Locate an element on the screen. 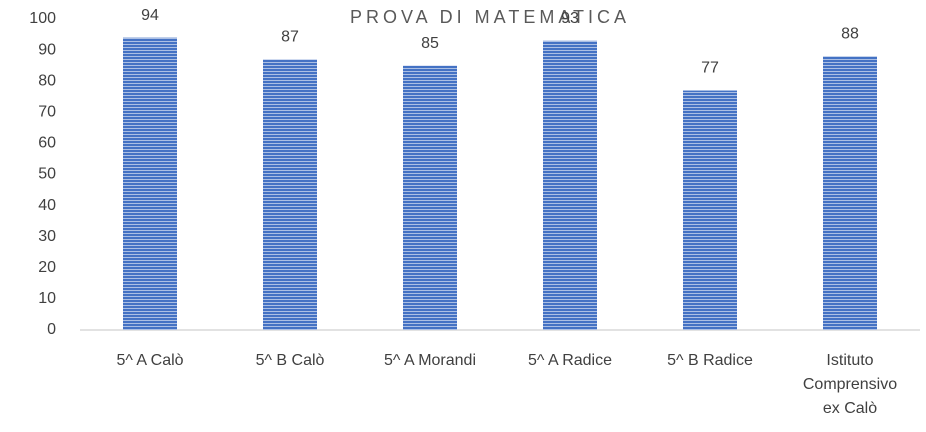 This screenshot has height=432, width=926. y-tick-label: 60 is located at coordinates (47, 143).